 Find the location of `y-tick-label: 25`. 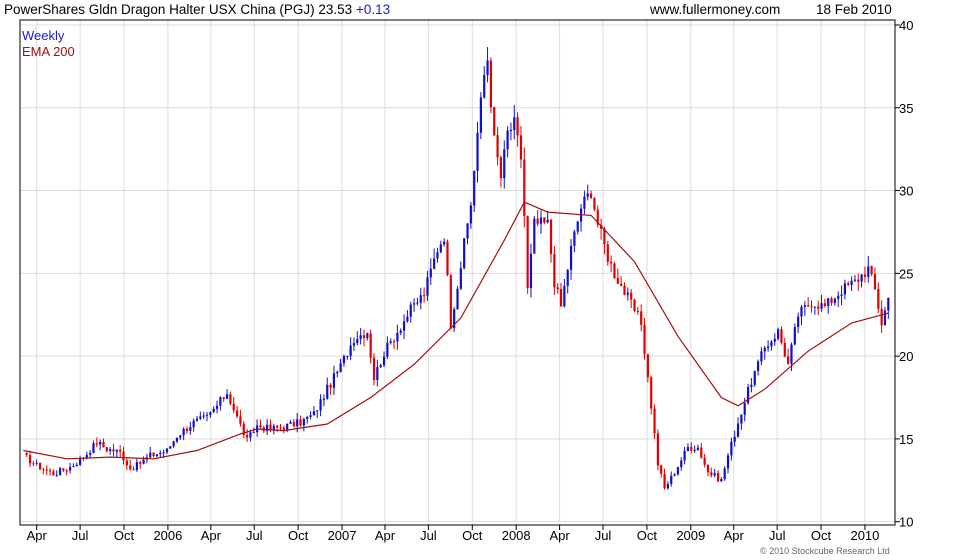

y-tick-label: 25 is located at coordinates (906, 273).